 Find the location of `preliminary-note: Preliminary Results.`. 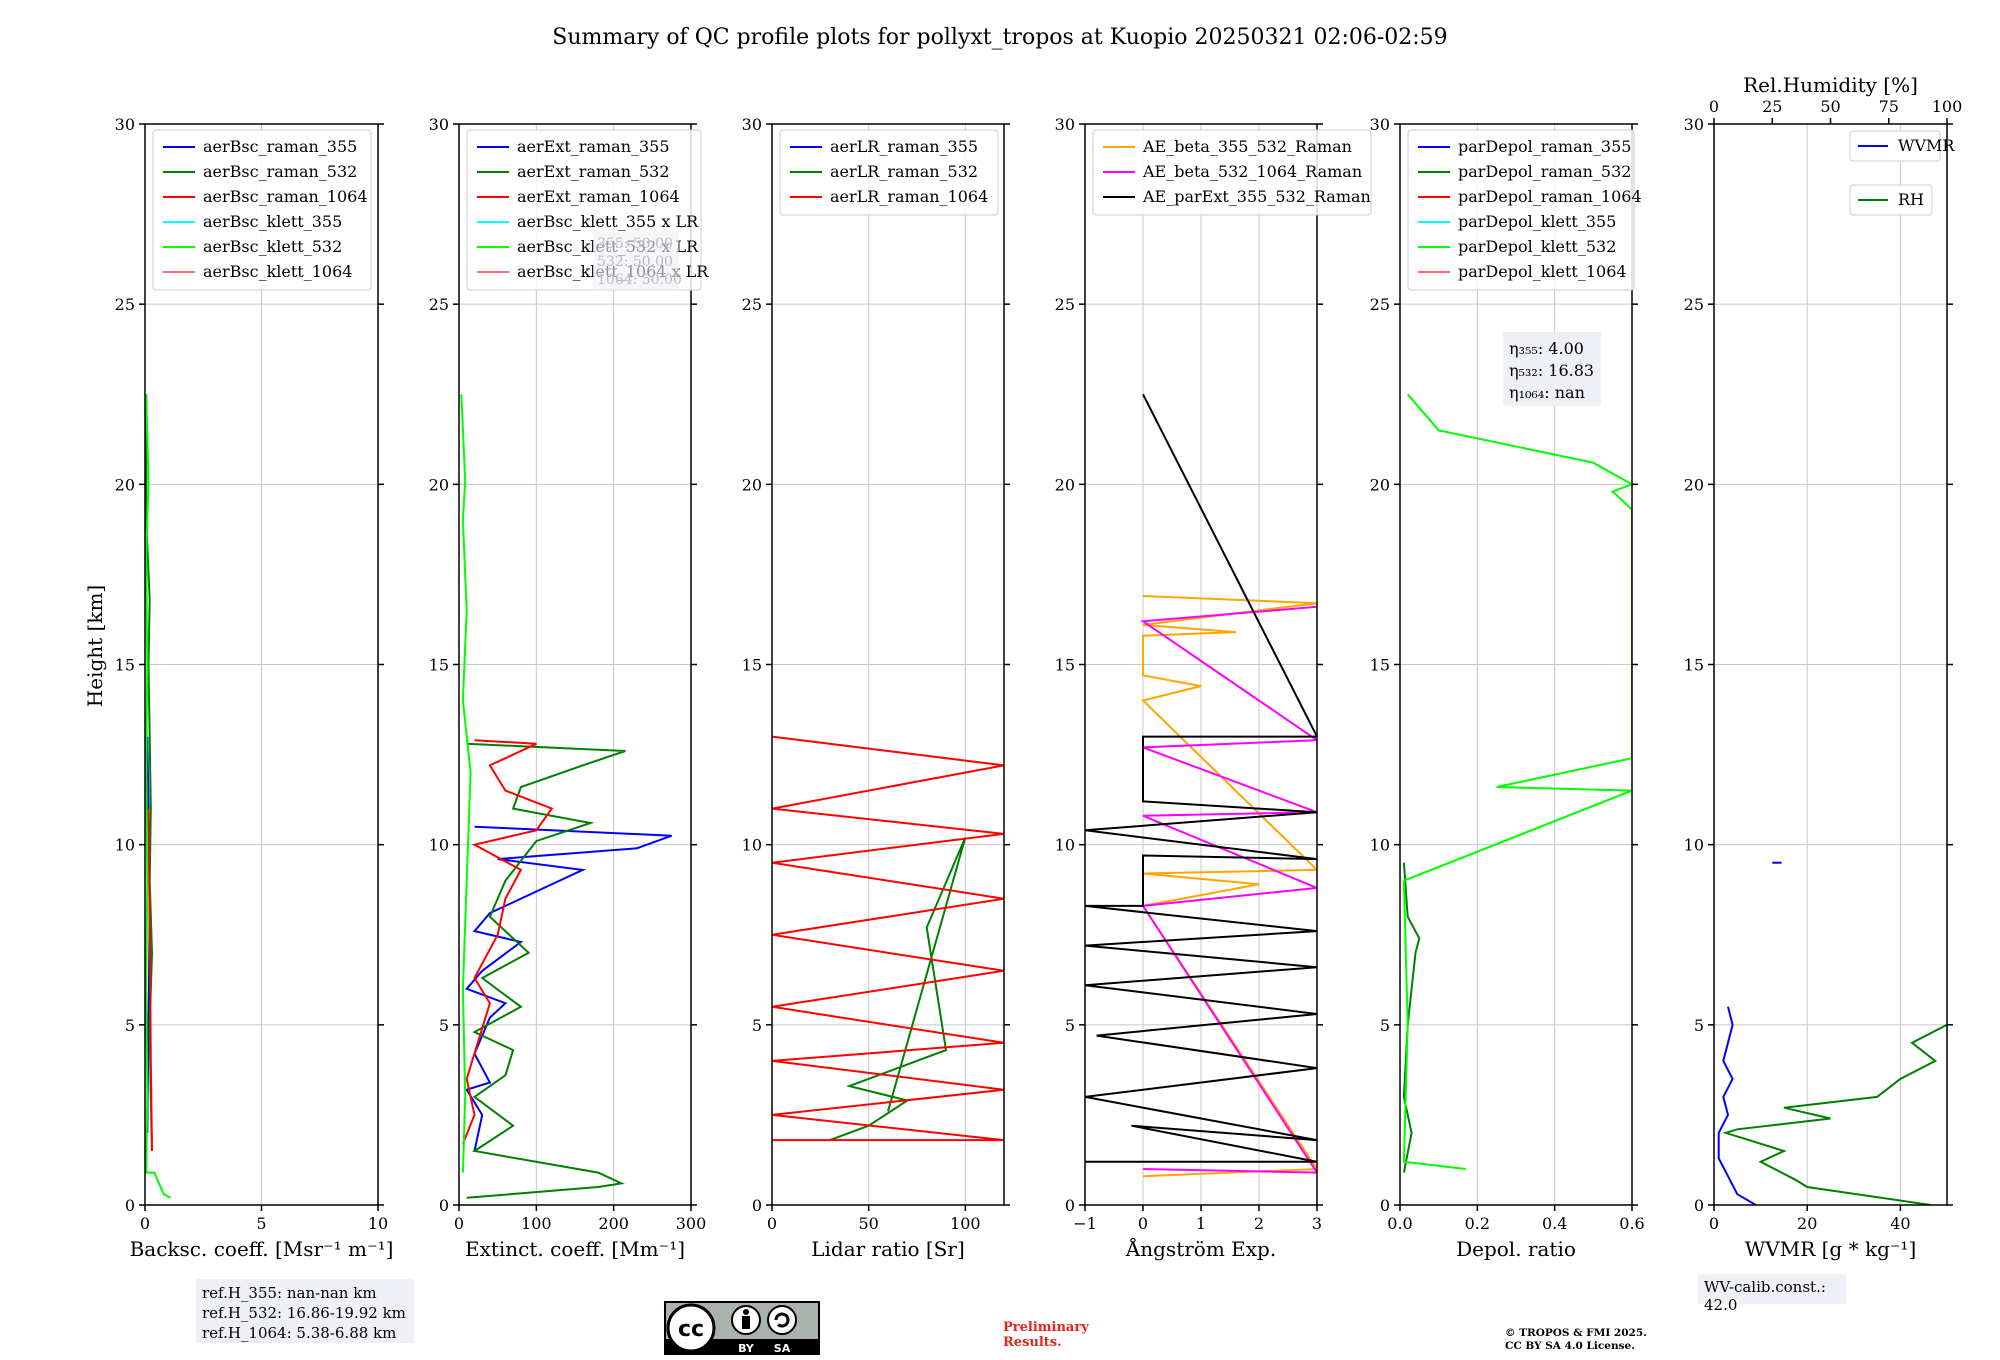

preliminary-note: Preliminary Results. is located at coordinates (1046, 1335).